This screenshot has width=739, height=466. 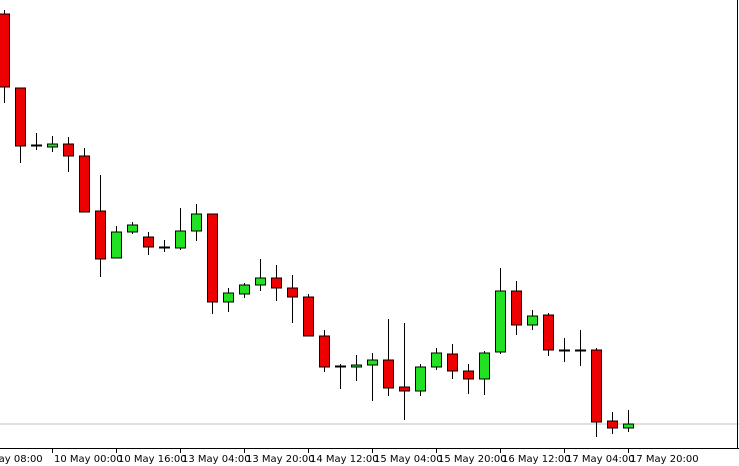 I want to click on x-tick-label: 14 May 12:00, so click(x=344, y=459).